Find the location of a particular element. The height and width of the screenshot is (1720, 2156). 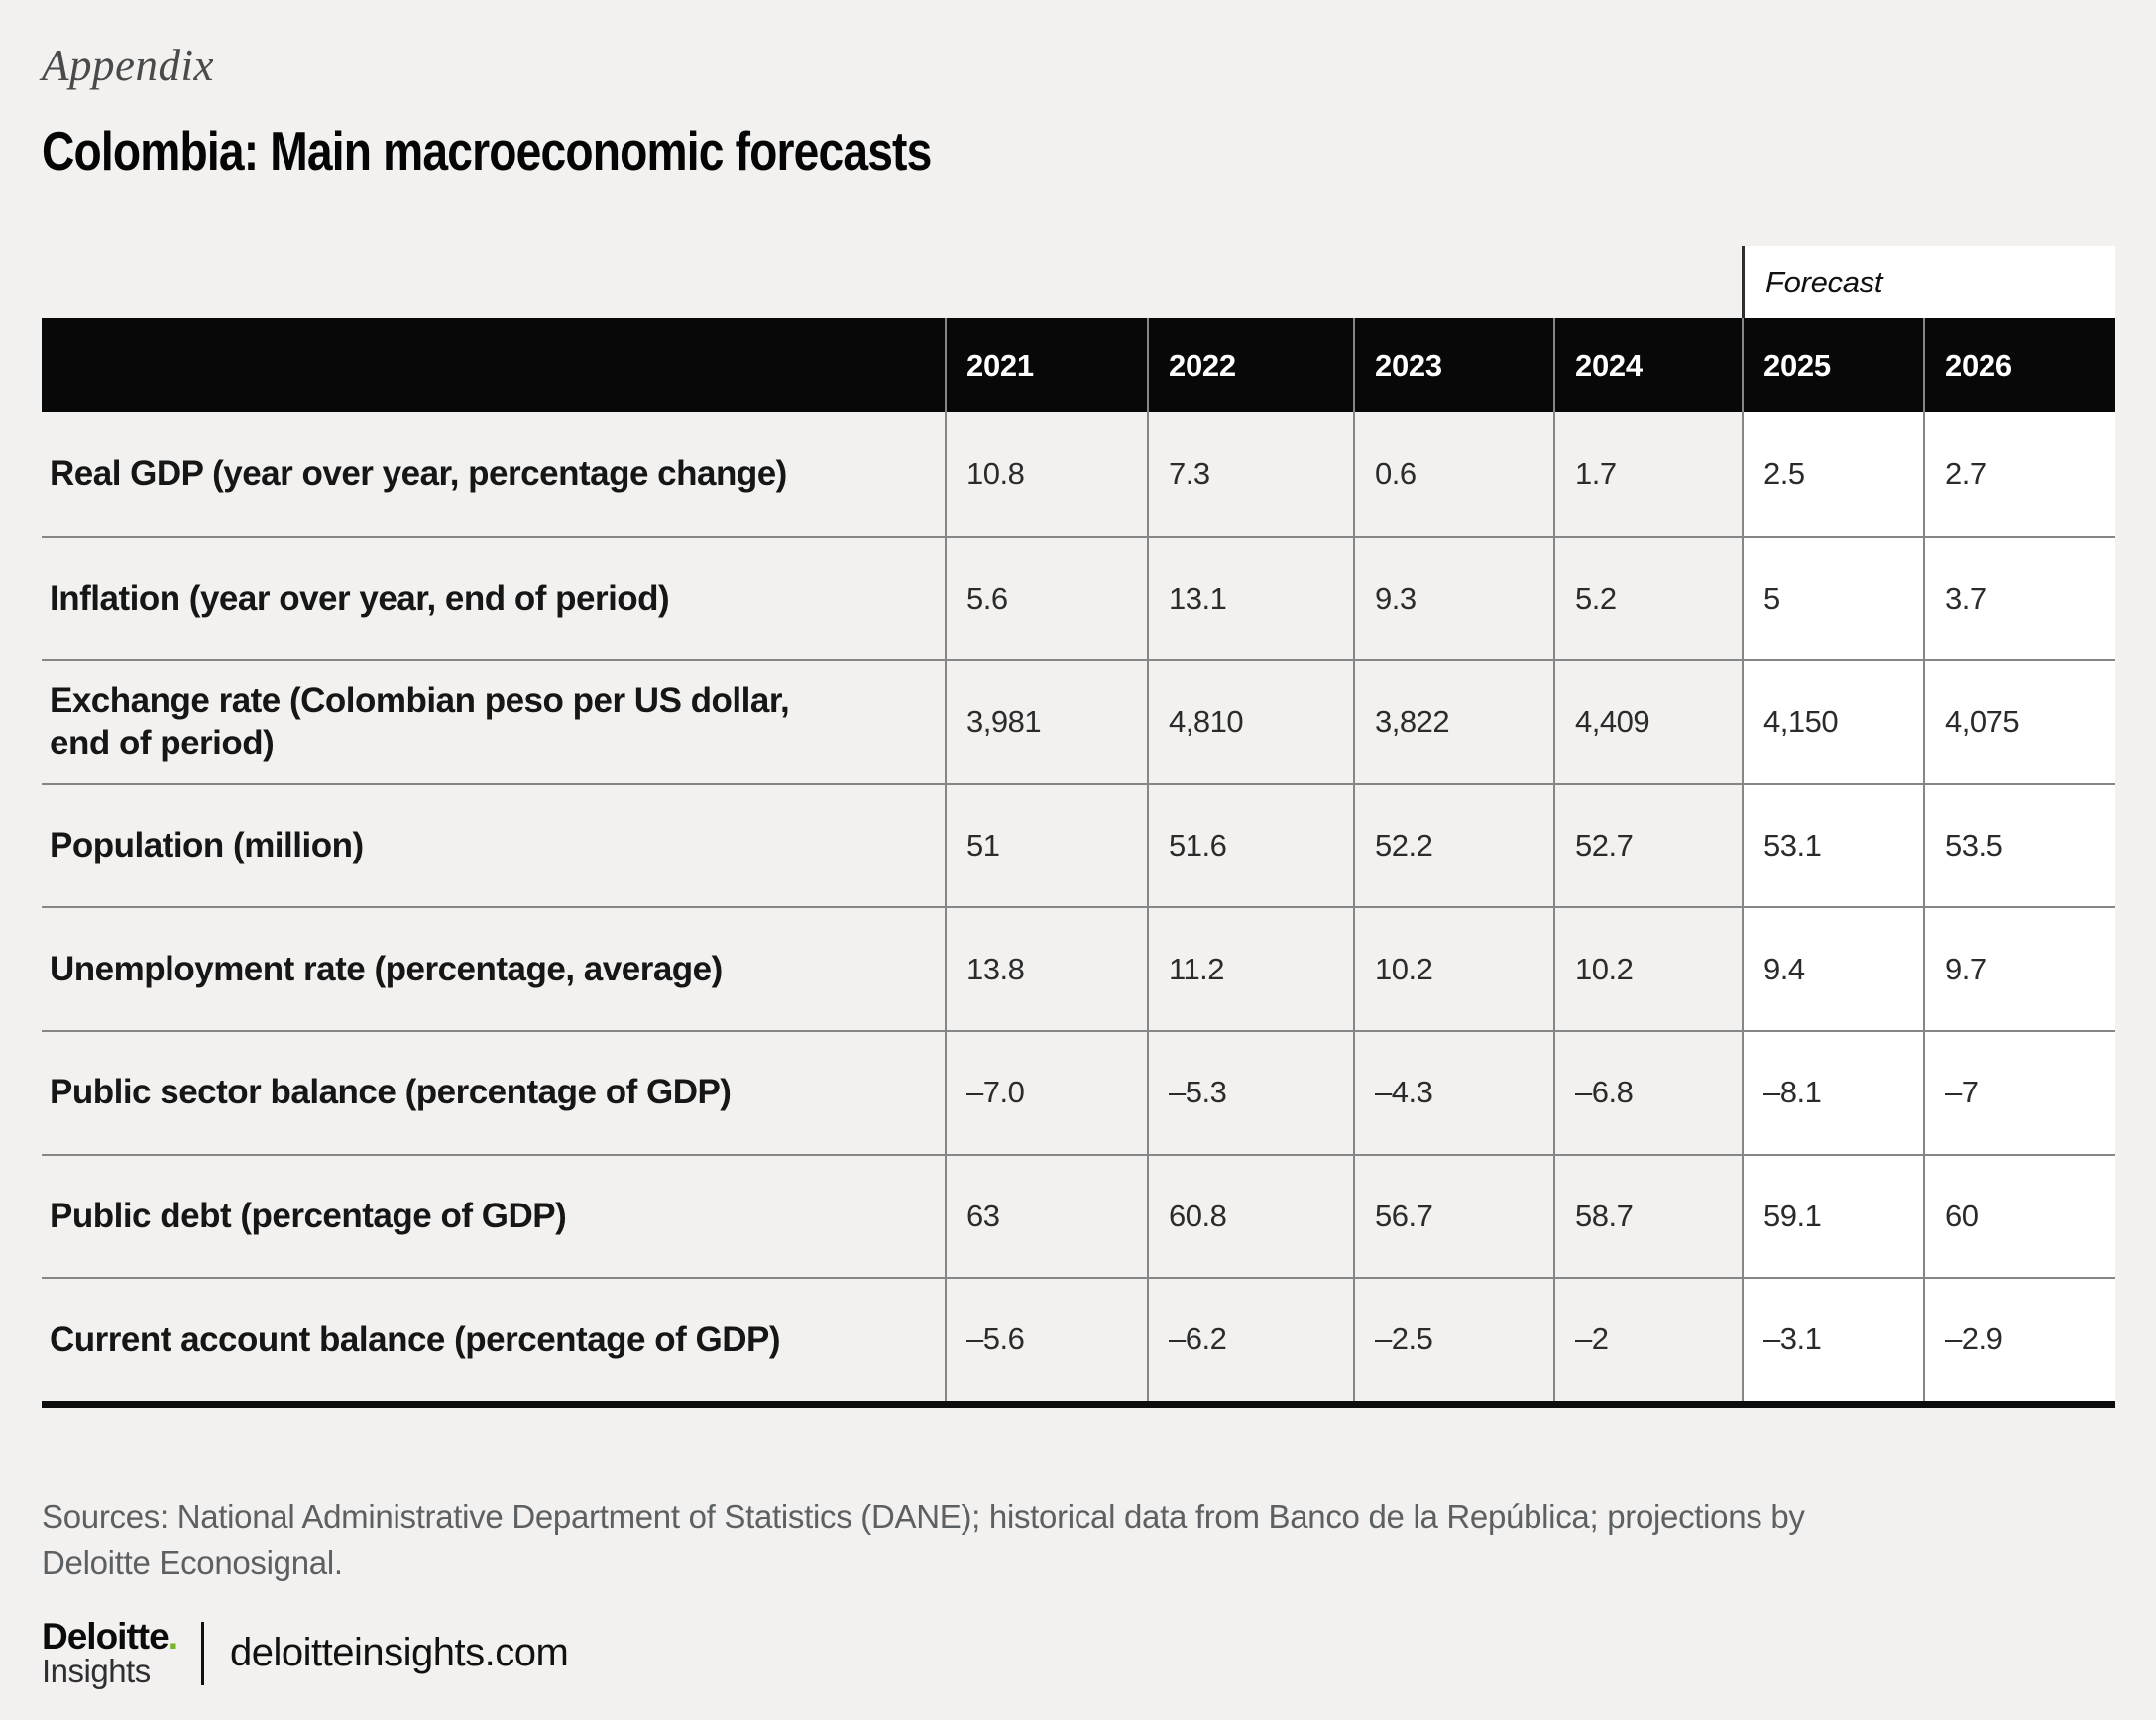

table-header-row: 2021 2022 2023 2024 2025 2026 is located at coordinates (1078, 365).